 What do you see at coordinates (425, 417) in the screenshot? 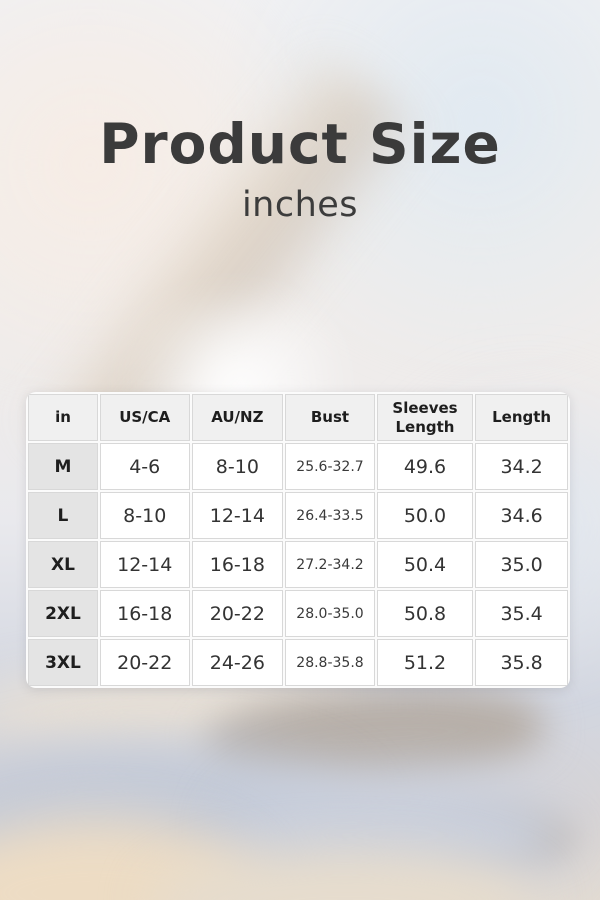
I see `column-header-sleeves-length: Sleeves Length` at bounding box center [425, 417].